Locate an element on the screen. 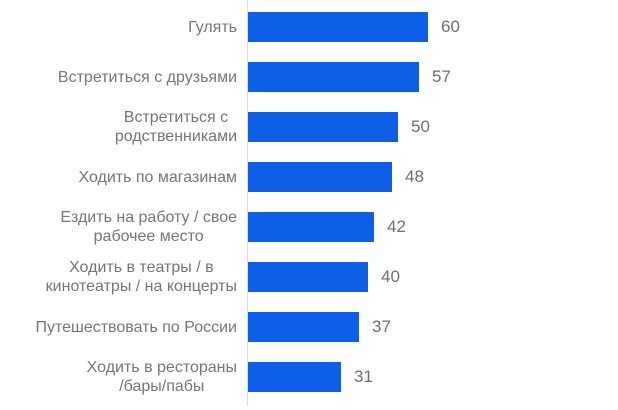 The image size is (618, 410). value-label: 42 is located at coordinates (396, 226).